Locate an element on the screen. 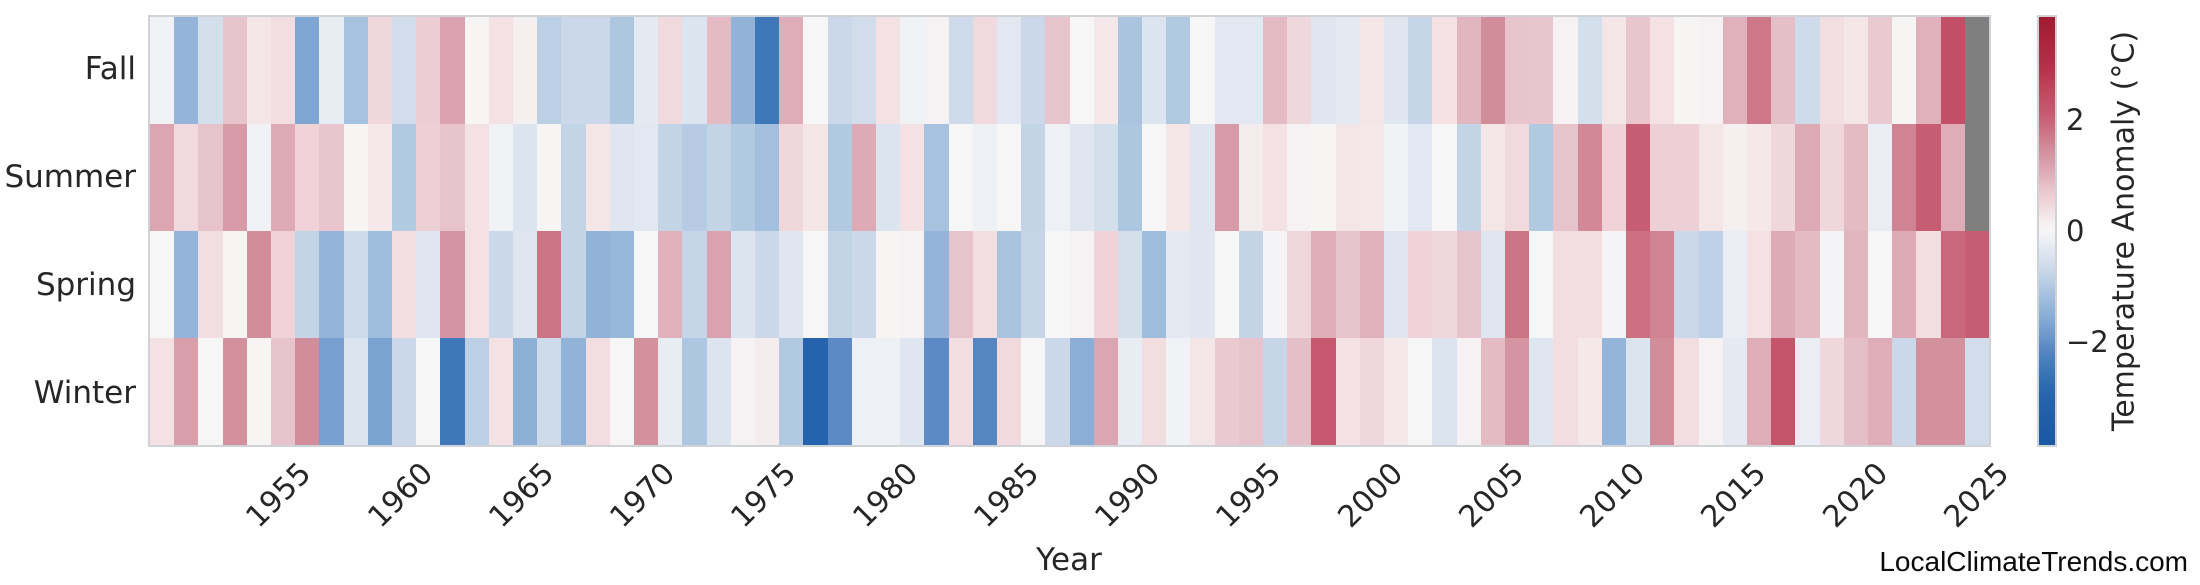 Image resolution: width=2200 pixels, height=585 pixels. x-tick-label-1955: 1955 is located at coordinates (279, 495).